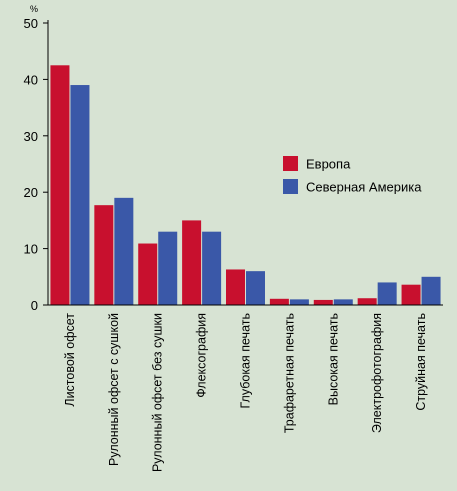 The height and width of the screenshot is (491, 457). Describe the element at coordinates (289, 373) in the screenshot. I see `x-tick-label: Трафаретная печать` at that location.